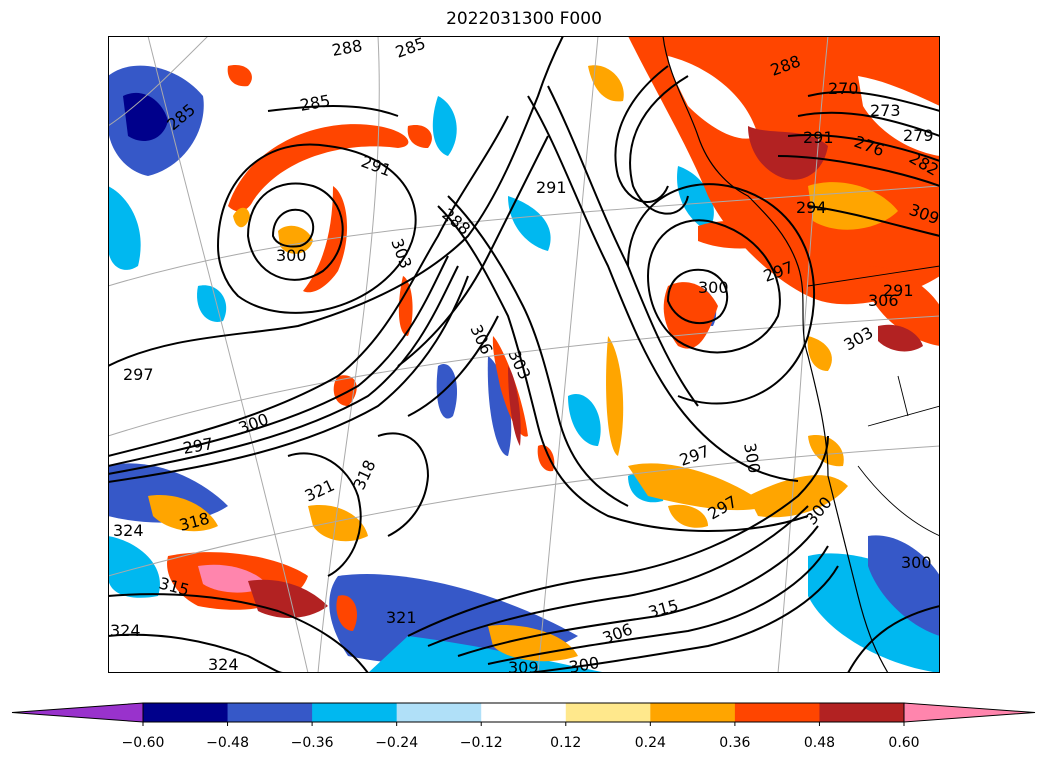 Image resolution: width=1047 pixels, height=763 pixels. What do you see at coordinates (566, 743) in the screenshot?
I see `colorbar-tick-label: 0.12` at bounding box center [566, 743].